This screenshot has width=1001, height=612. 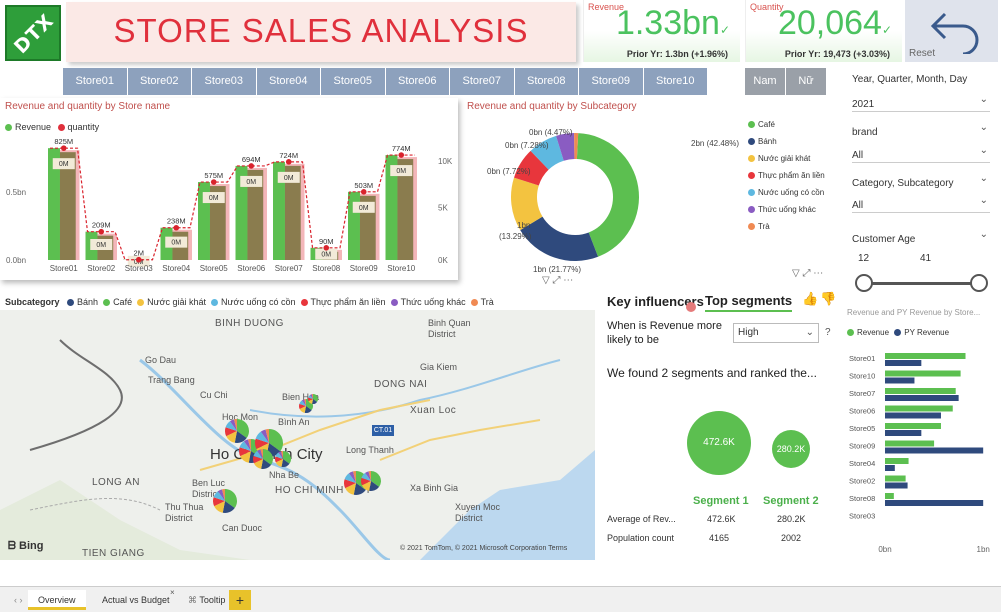 I want to click on map-legend-item: Thực phẩm ăn liền, so click(x=343, y=302).